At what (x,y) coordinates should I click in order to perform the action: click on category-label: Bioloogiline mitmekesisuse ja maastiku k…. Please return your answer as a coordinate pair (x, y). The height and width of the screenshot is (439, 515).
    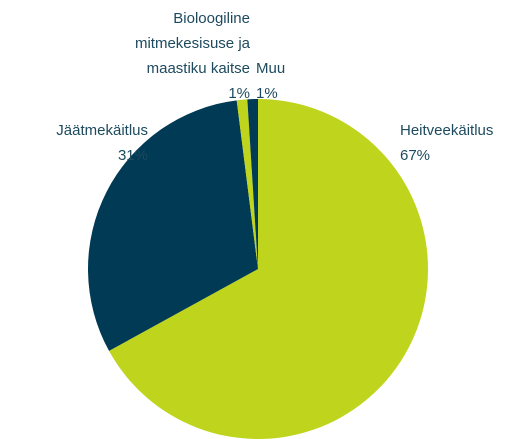
    Looking at the image, I should click on (192, 43).